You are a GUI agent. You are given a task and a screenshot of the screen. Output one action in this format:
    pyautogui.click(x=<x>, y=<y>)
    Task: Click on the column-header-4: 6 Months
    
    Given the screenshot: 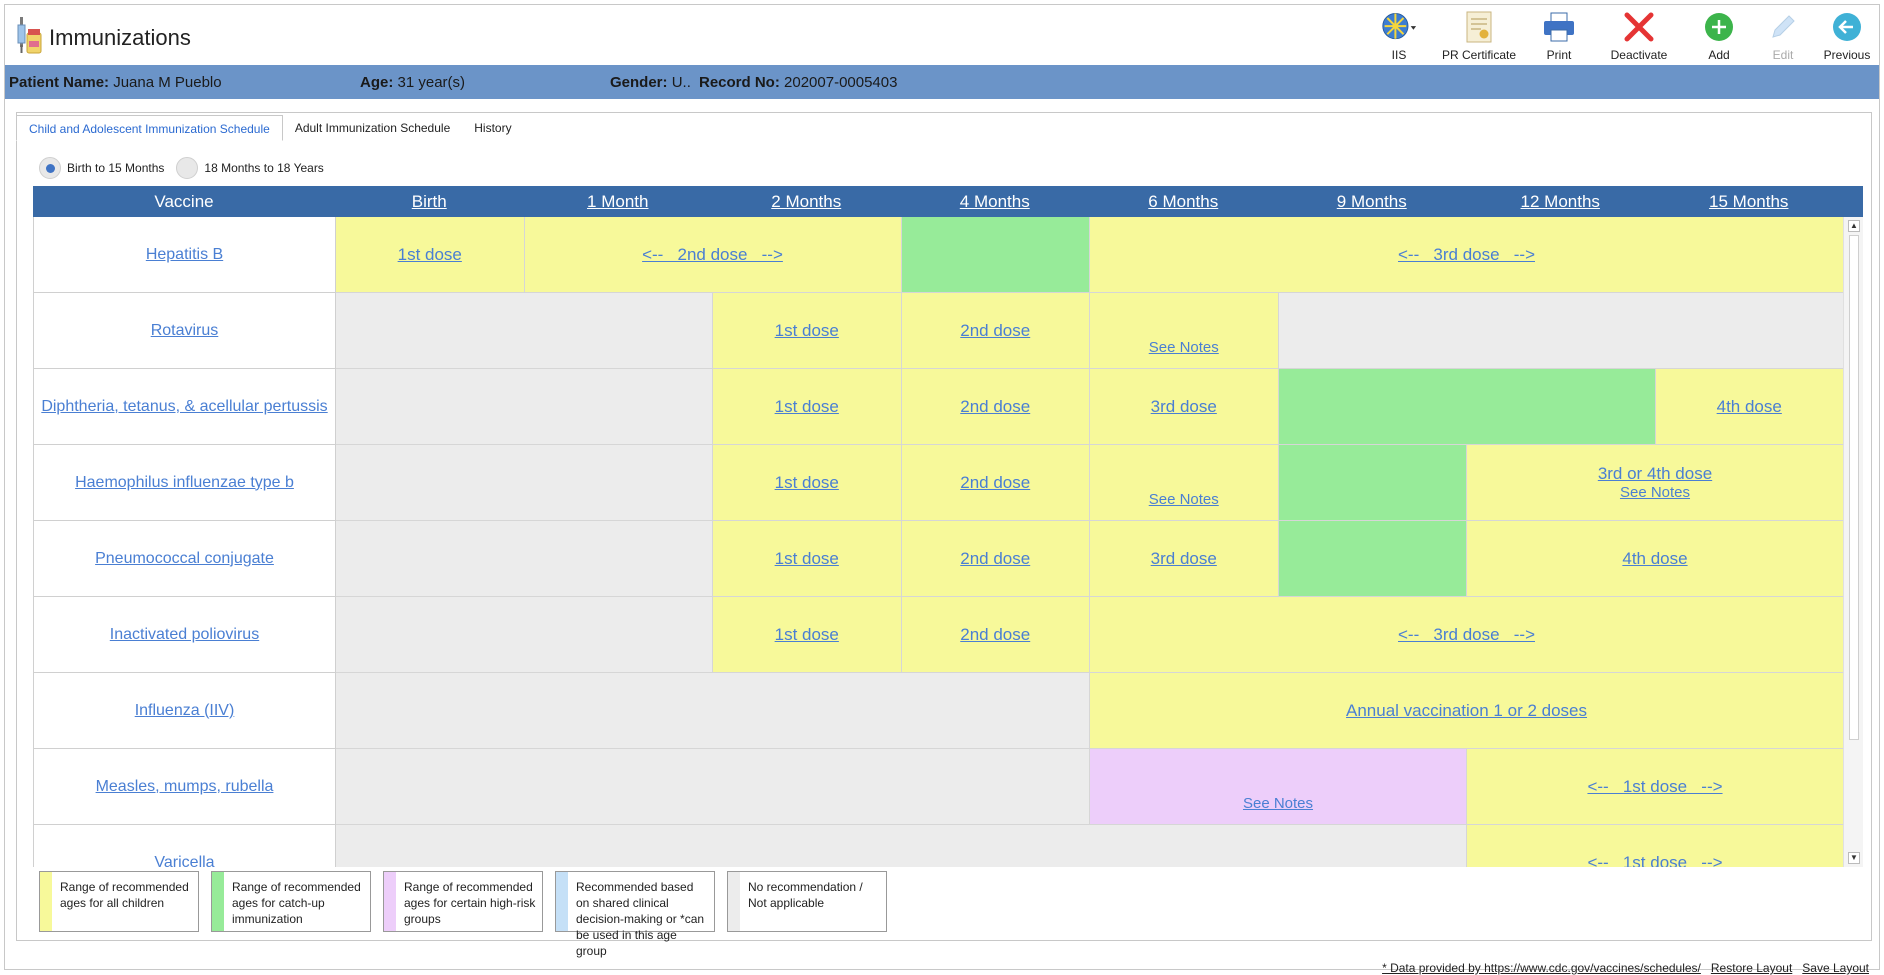 What is the action you would take?
    pyautogui.click(x=1183, y=201)
    